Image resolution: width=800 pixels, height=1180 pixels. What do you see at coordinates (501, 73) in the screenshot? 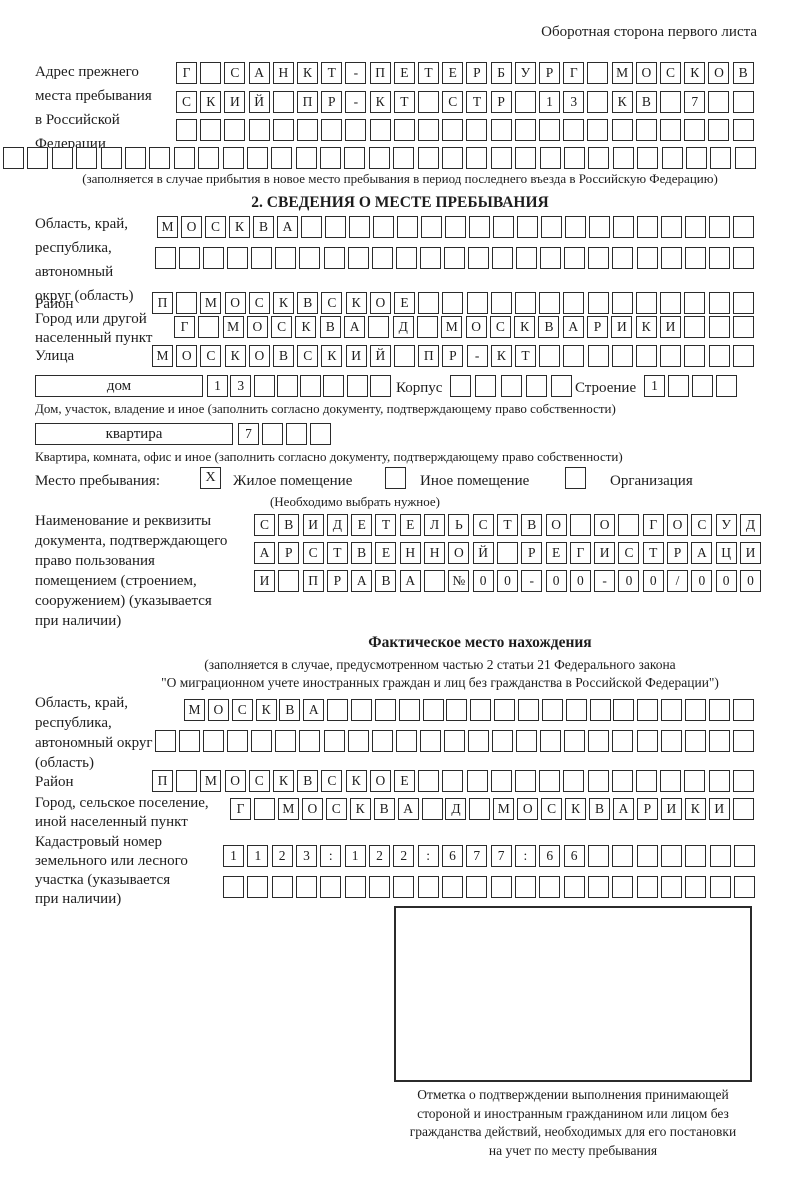
I see `char-cell: Б` at bounding box center [501, 73].